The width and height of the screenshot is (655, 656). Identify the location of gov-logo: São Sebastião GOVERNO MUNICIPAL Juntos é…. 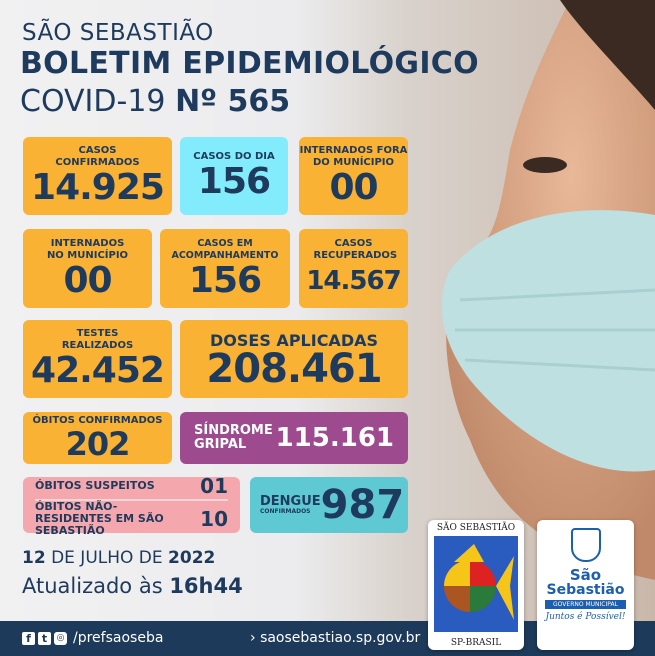
(585, 585).